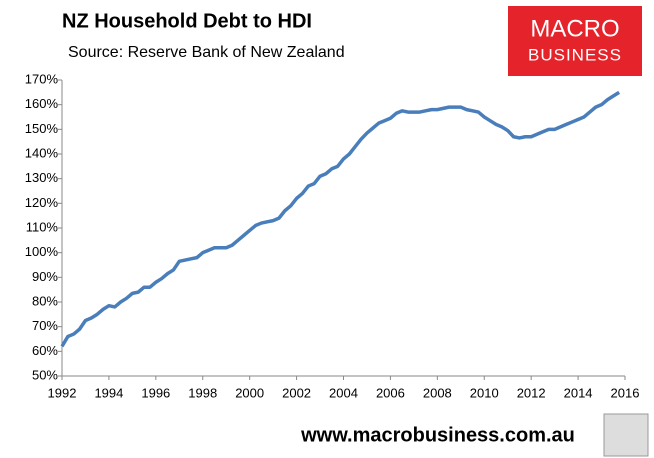 This screenshot has height=458, width=654. What do you see at coordinates (62, 392) in the screenshot?
I see `x-tick-label: 1992` at bounding box center [62, 392].